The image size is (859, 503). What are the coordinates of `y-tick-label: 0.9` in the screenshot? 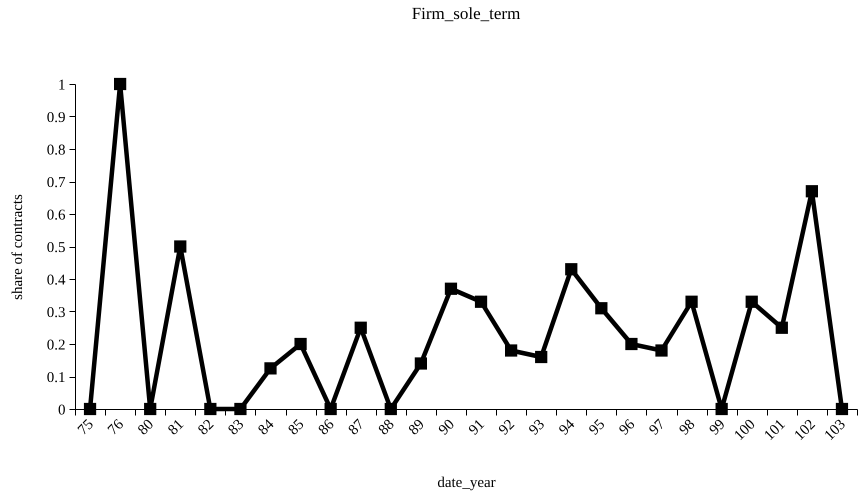 It's located at (56, 118).